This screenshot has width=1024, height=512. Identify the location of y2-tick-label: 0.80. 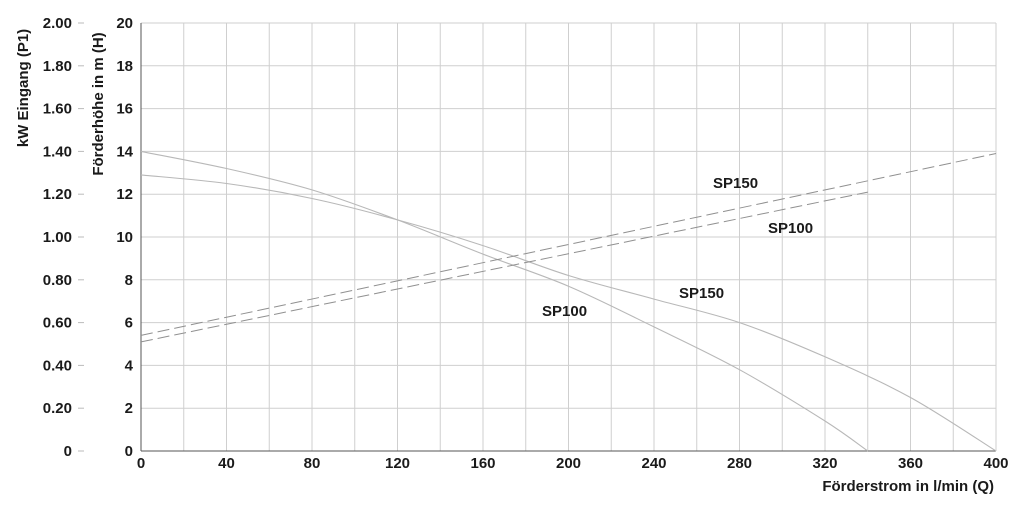
(57, 280).